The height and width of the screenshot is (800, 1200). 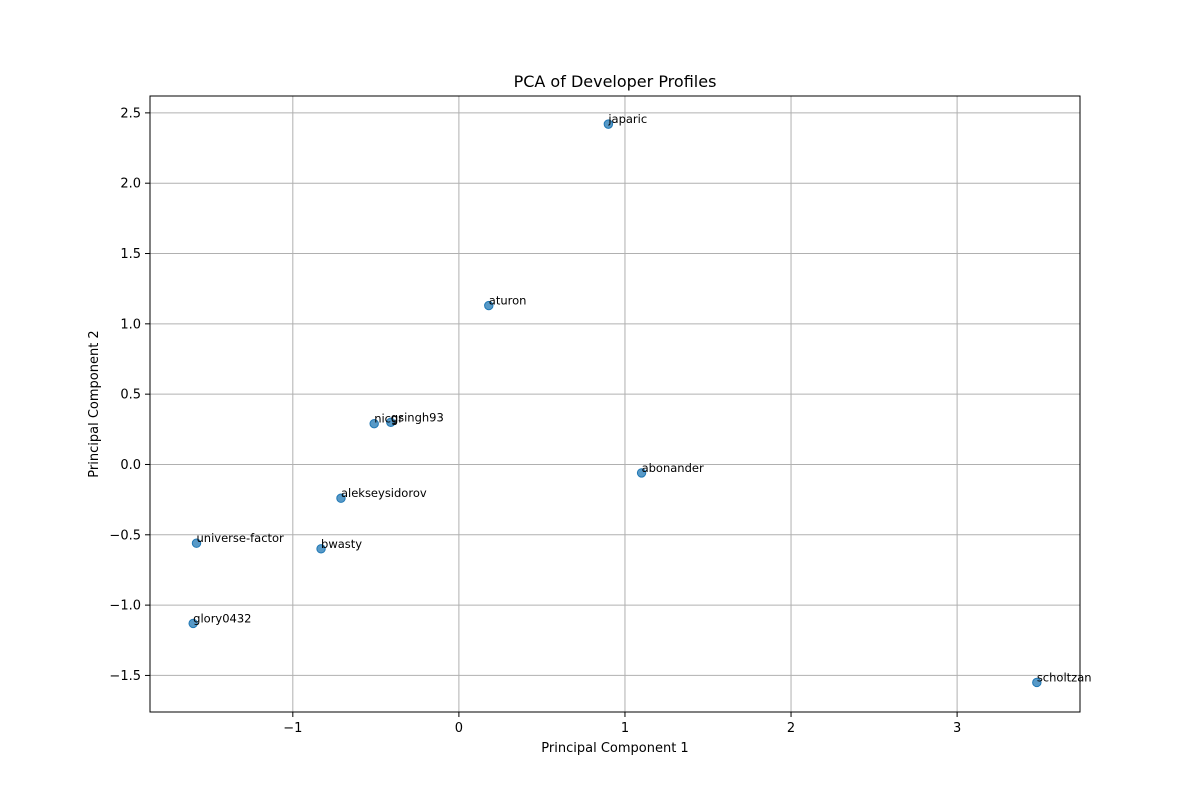 I want to click on point-label: bwasty, so click(x=341, y=544).